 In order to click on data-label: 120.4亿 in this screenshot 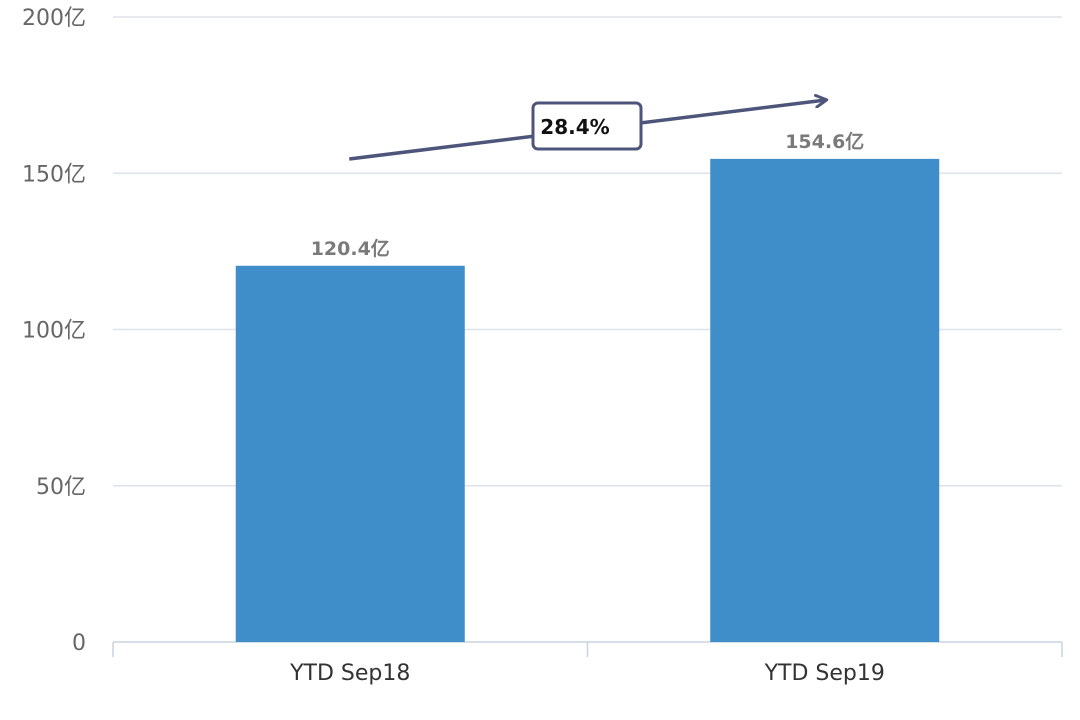, I will do `click(350, 248)`.